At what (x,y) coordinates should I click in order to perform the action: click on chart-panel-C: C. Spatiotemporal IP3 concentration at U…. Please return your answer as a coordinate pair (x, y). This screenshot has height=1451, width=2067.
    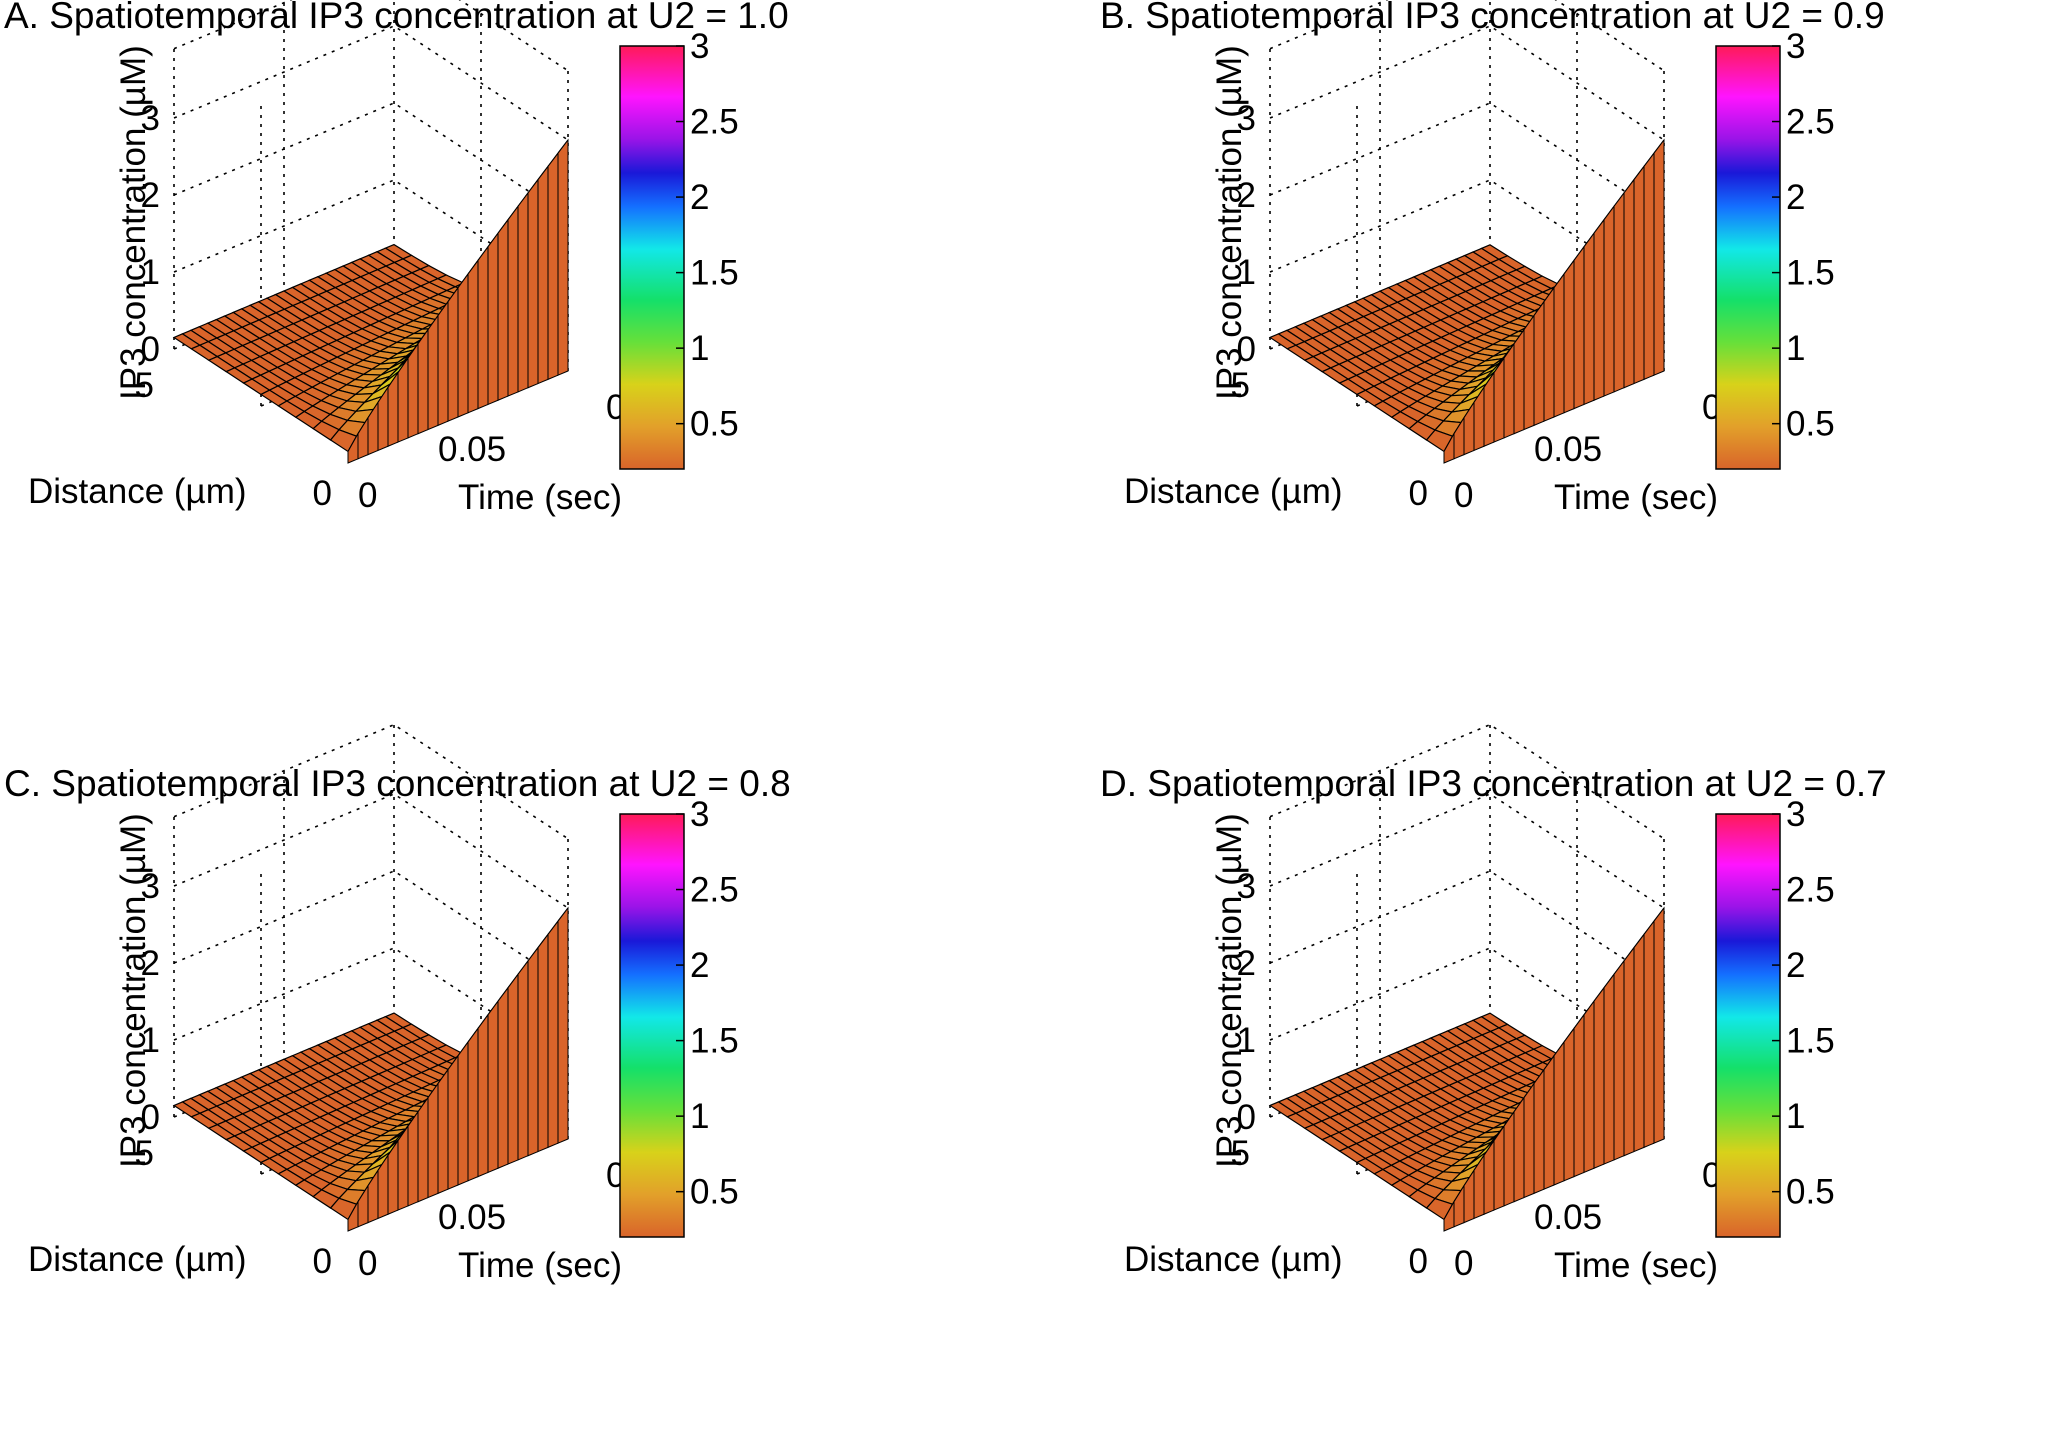
    Looking at the image, I should click on (397, 1004).